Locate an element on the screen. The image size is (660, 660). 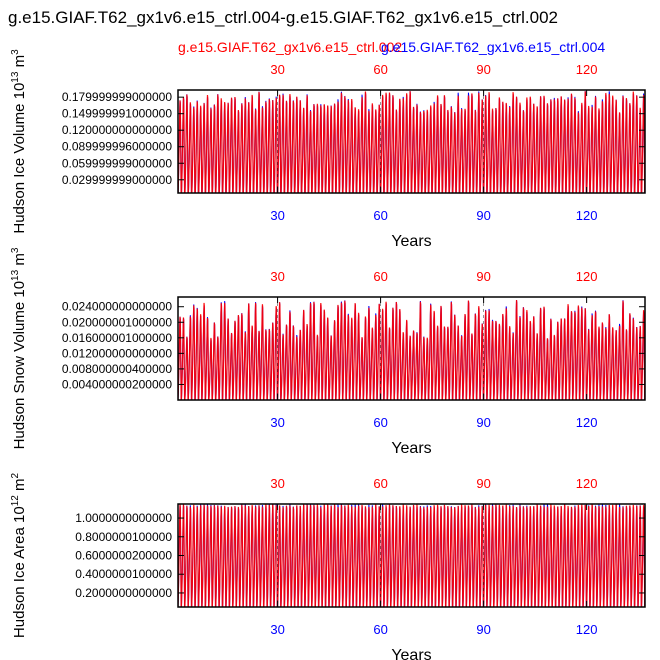
y-tick-label: 0.012000000000000 is located at coordinates (117, 353).